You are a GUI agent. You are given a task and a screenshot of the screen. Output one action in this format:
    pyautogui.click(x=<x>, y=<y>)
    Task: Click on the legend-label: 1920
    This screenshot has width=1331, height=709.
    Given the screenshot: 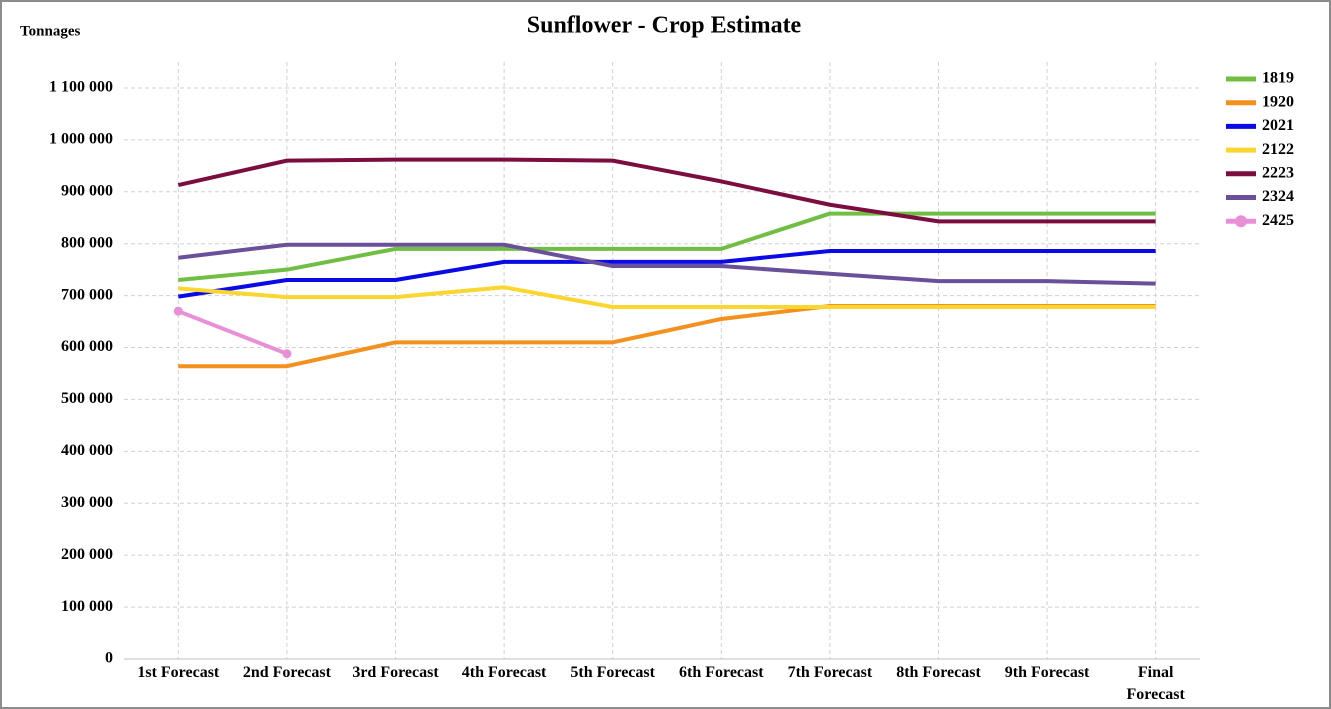 What is the action you would take?
    pyautogui.click(x=1278, y=101)
    